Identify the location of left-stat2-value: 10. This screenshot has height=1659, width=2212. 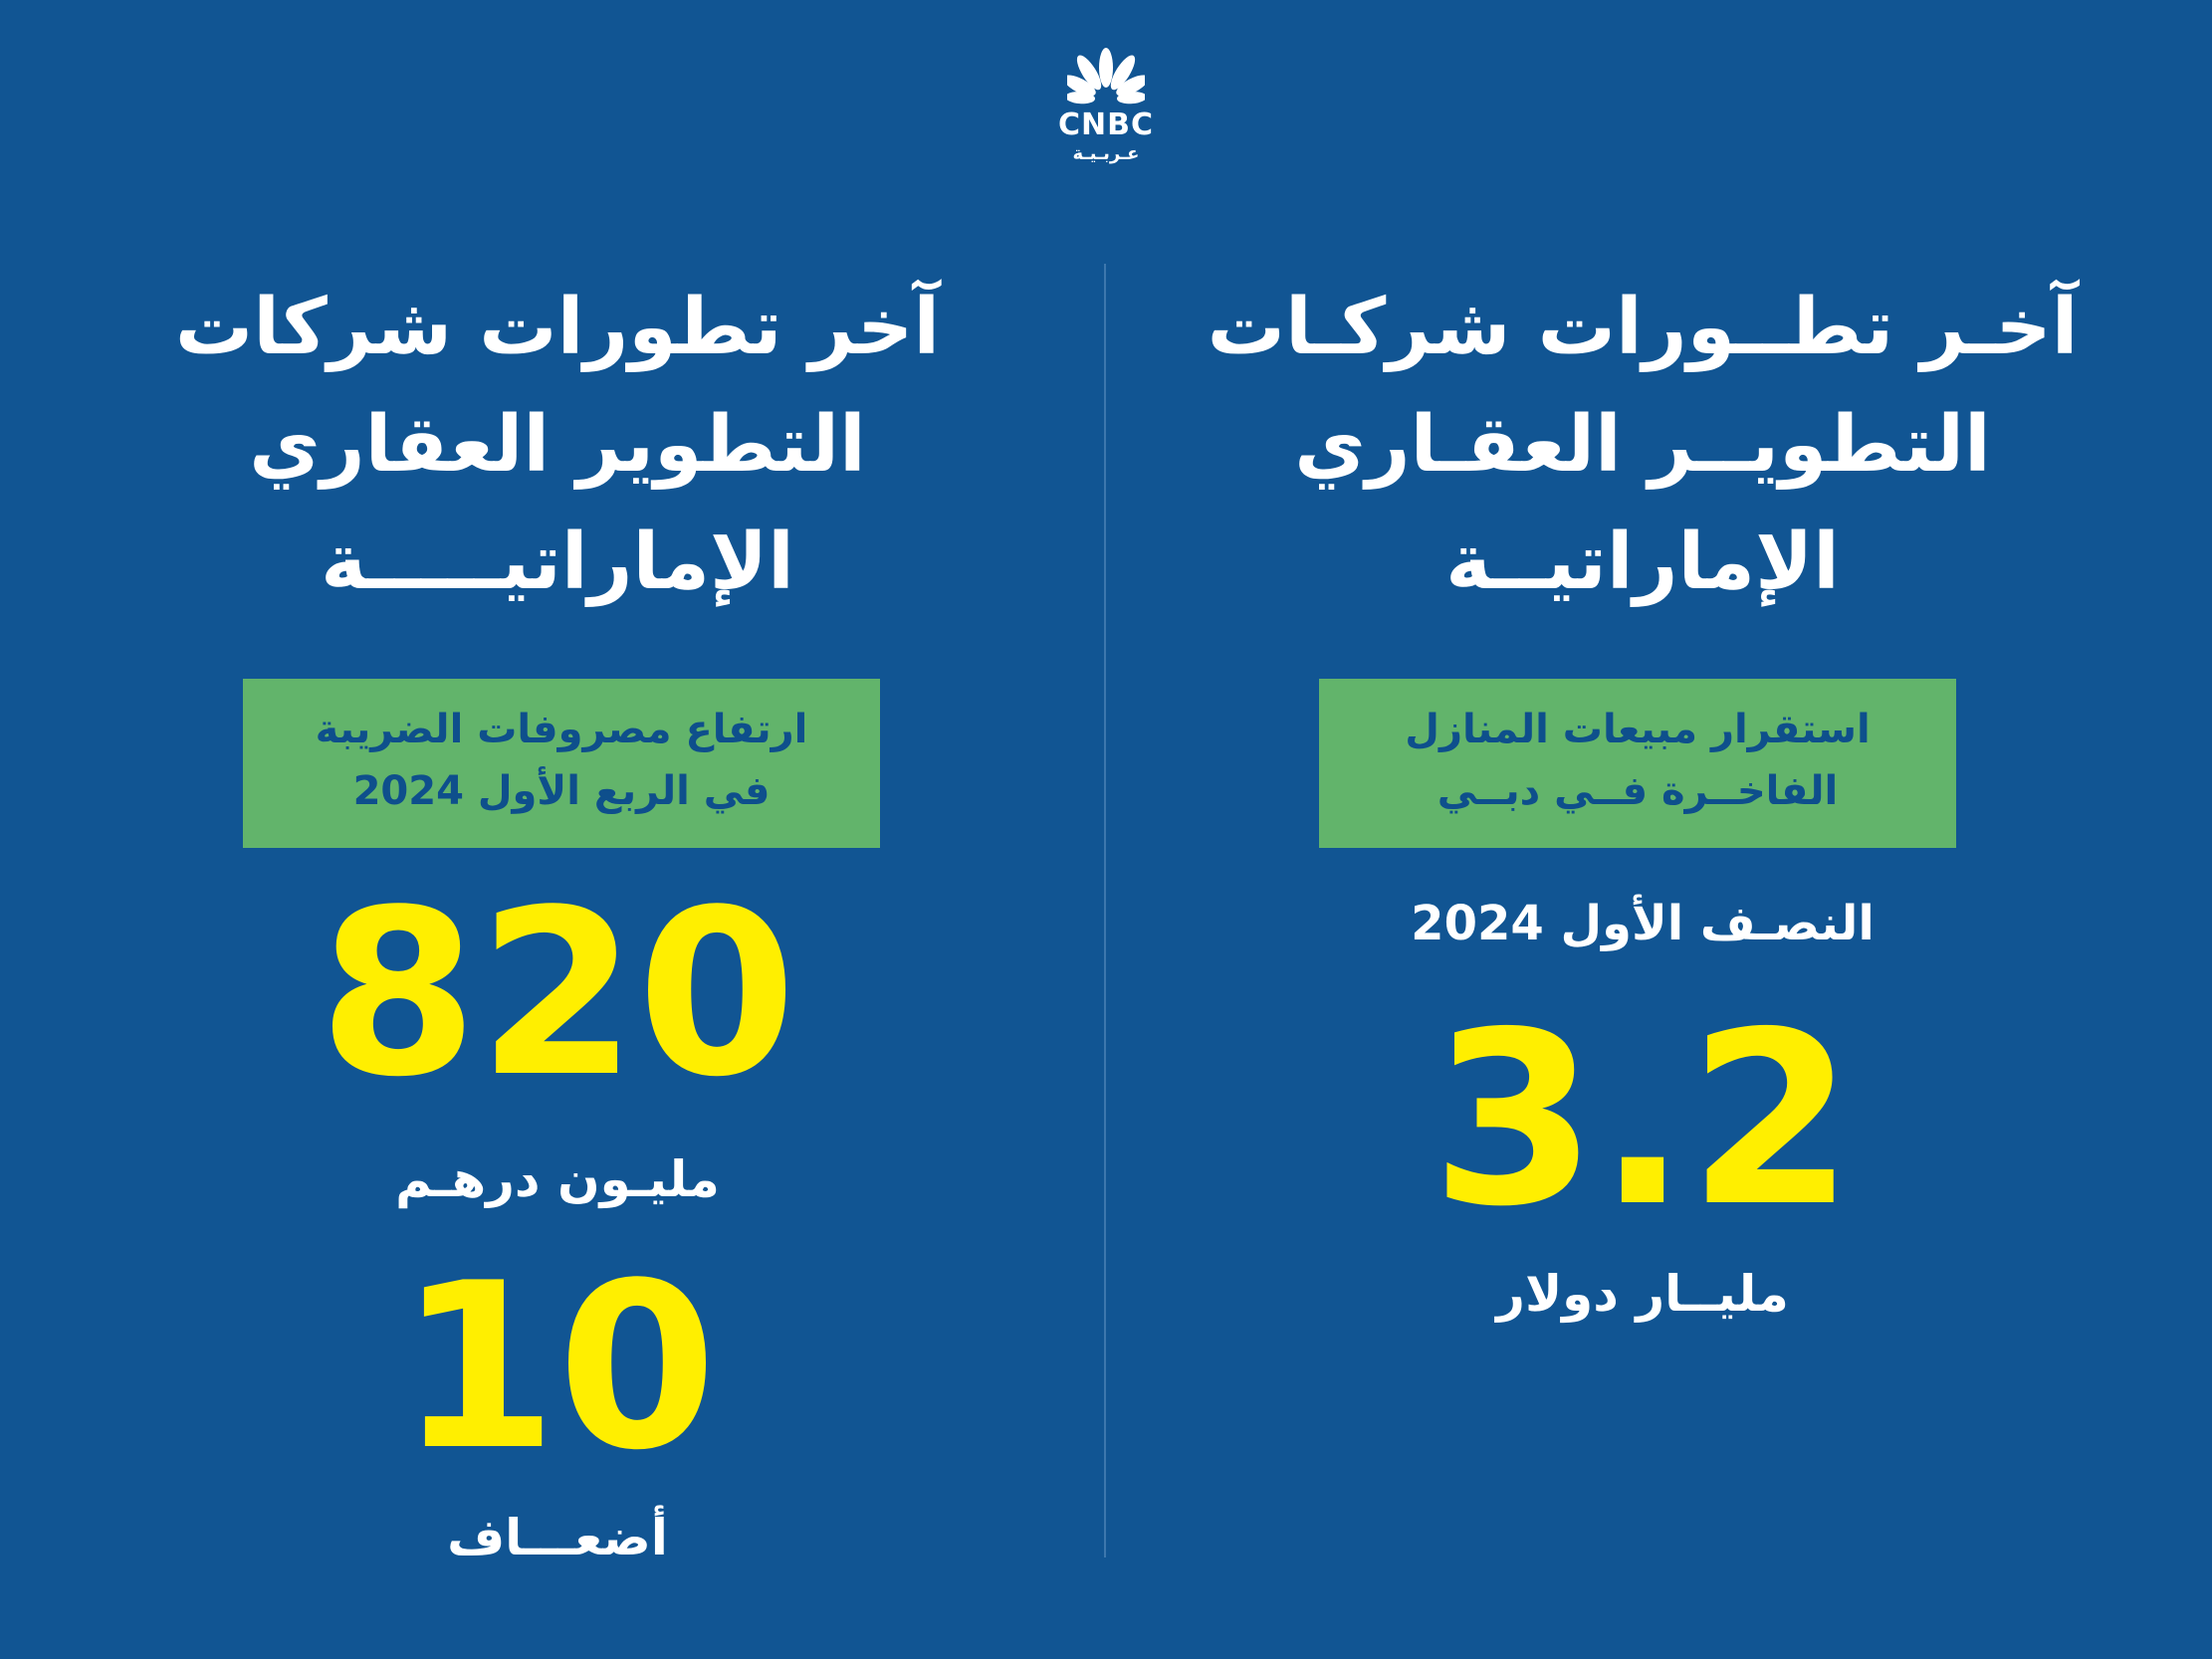
(557, 1368).